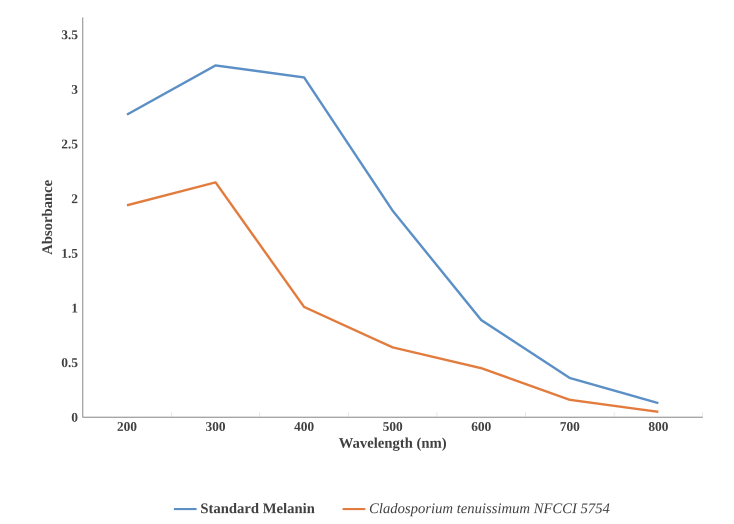 The width and height of the screenshot is (734, 524). Describe the element at coordinates (47, 217) in the screenshot. I see `y-axis-title: Absorbance` at that location.